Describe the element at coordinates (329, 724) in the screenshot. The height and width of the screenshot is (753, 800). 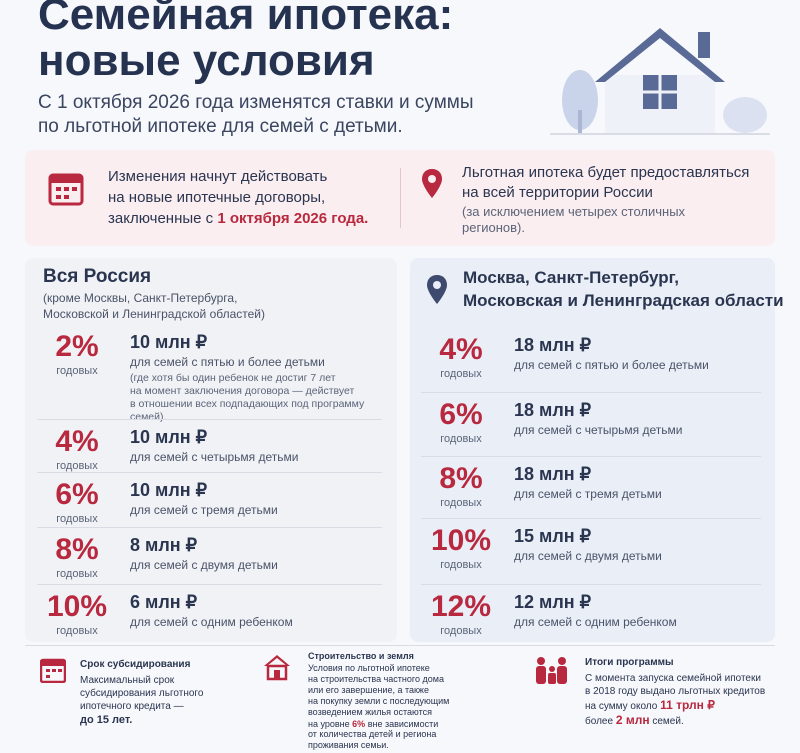
I see `footer-text: на уровне` at that location.